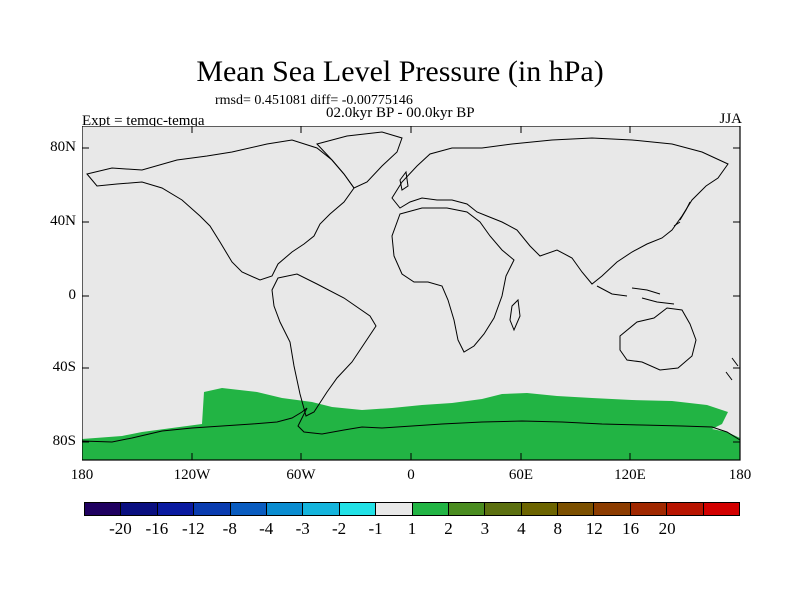  I want to click on lon-label-0: 0, so click(411, 475).